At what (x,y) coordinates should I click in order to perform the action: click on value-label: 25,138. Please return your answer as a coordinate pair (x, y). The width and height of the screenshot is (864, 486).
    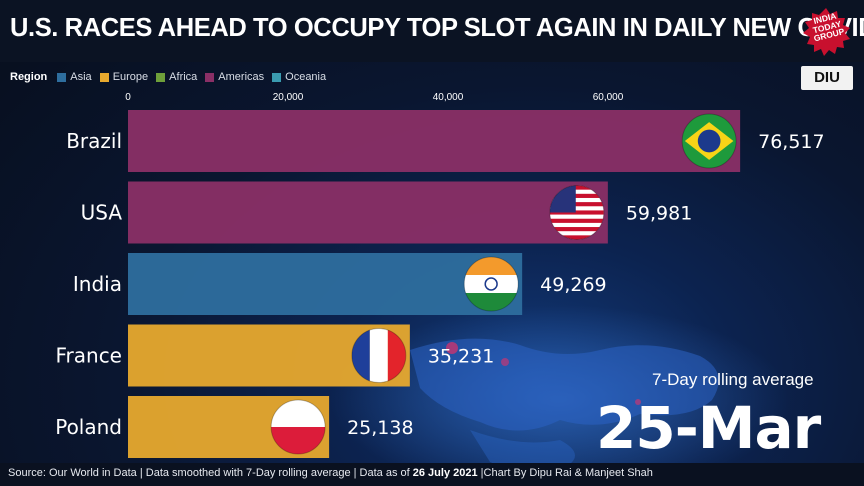
    Looking at the image, I should click on (380, 428).